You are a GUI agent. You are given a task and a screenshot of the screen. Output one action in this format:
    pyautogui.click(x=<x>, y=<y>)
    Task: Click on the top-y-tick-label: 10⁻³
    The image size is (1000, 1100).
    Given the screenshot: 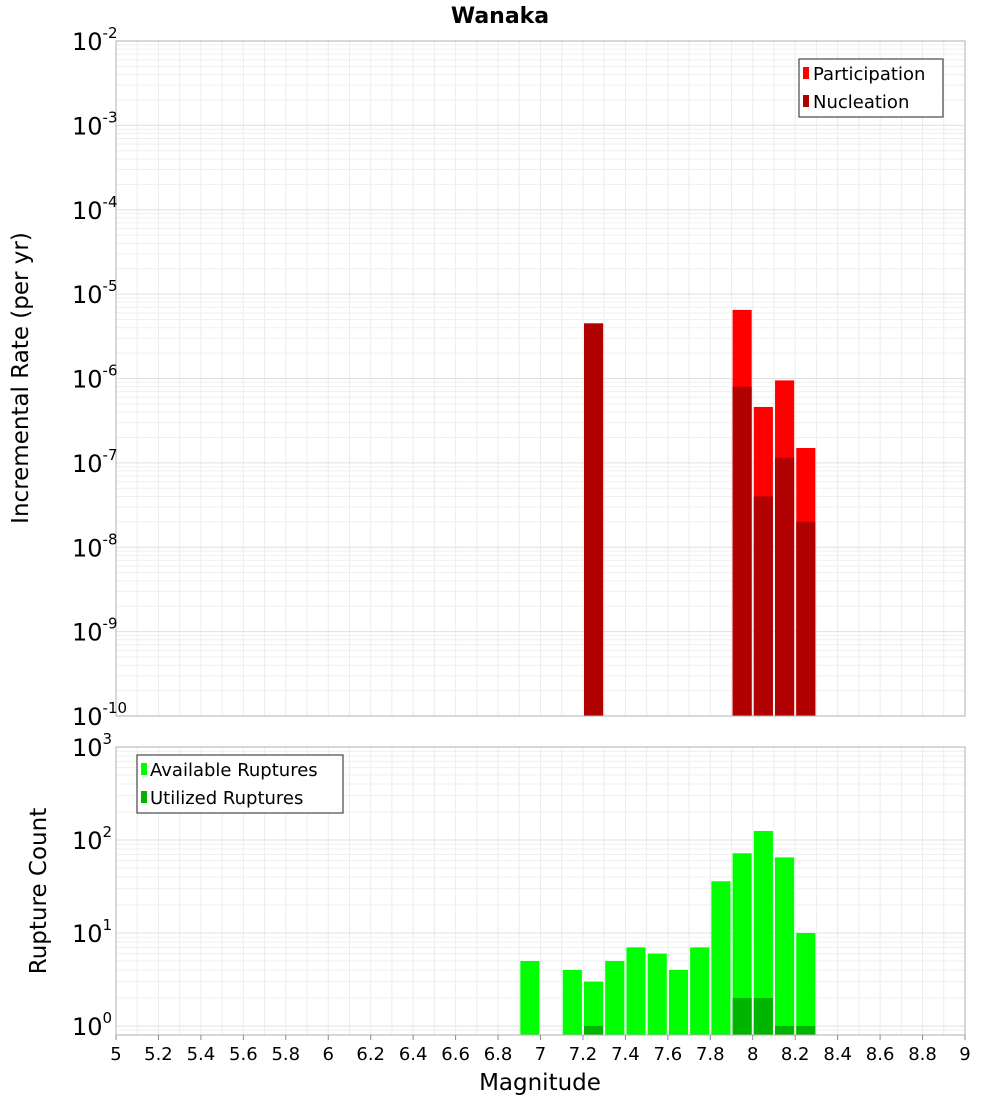 What is the action you would take?
    pyautogui.click(x=95, y=124)
    